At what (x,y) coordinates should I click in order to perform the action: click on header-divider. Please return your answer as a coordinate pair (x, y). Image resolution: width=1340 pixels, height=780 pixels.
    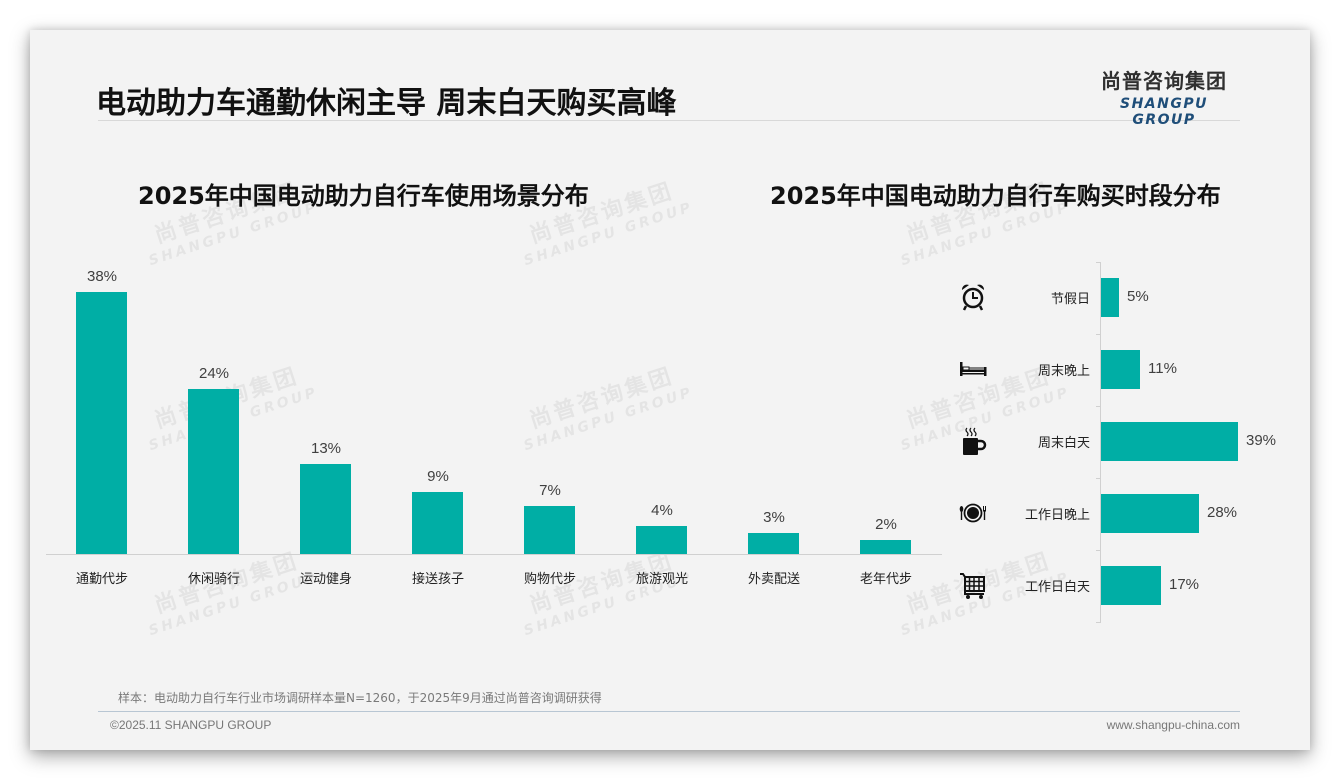
    Looking at the image, I should click on (669, 120).